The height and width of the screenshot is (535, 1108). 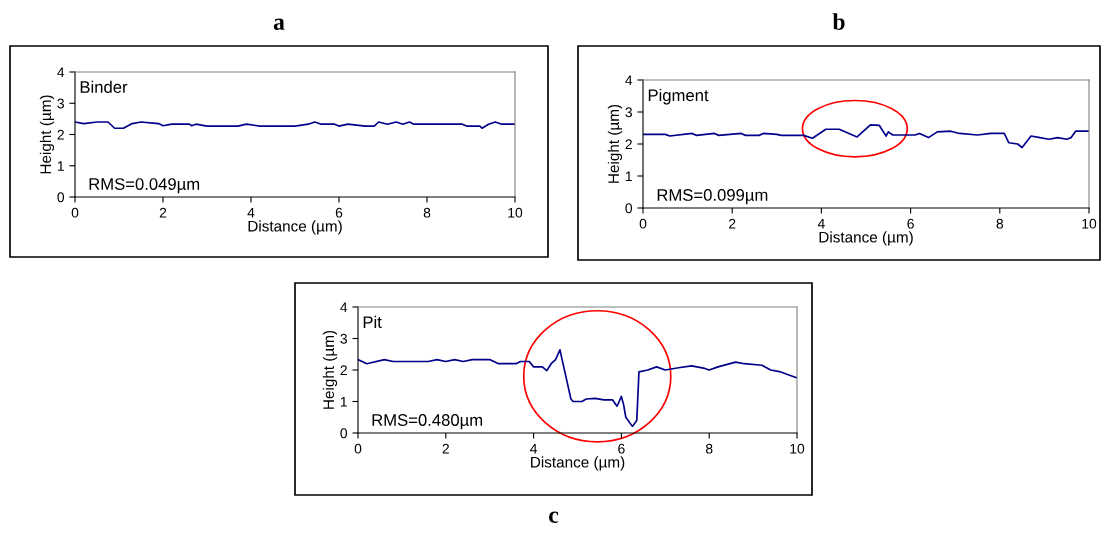 I want to click on annotation: RMS=0.099µm, so click(x=712, y=197).